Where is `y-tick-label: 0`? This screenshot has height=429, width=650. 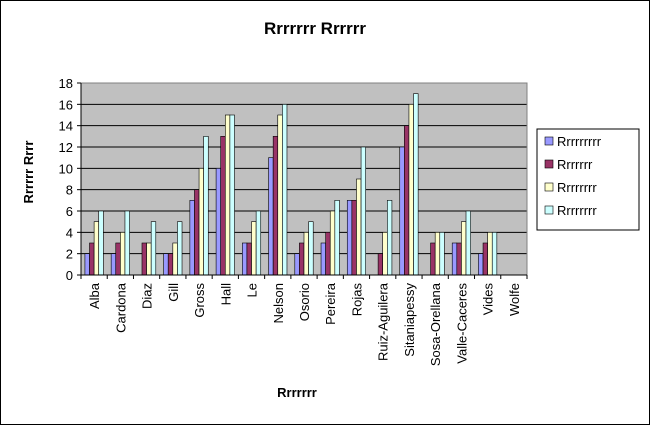
y-tick-label: 0 is located at coordinates (69, 275).